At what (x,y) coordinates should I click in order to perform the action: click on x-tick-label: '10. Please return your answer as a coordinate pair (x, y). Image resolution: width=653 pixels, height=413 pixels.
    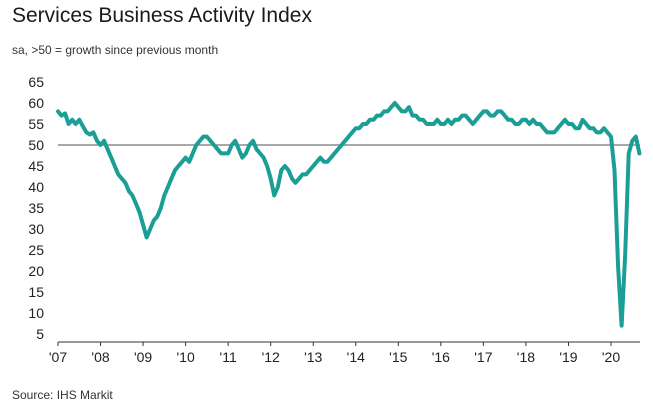
    Looking at the image, I should click on (185, 357).